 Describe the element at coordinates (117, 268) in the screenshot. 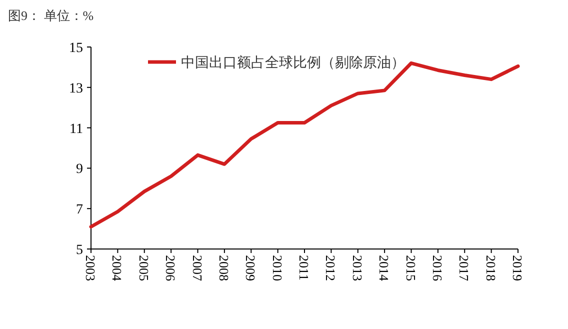

I see `x-tick-label: 2004` at that location.